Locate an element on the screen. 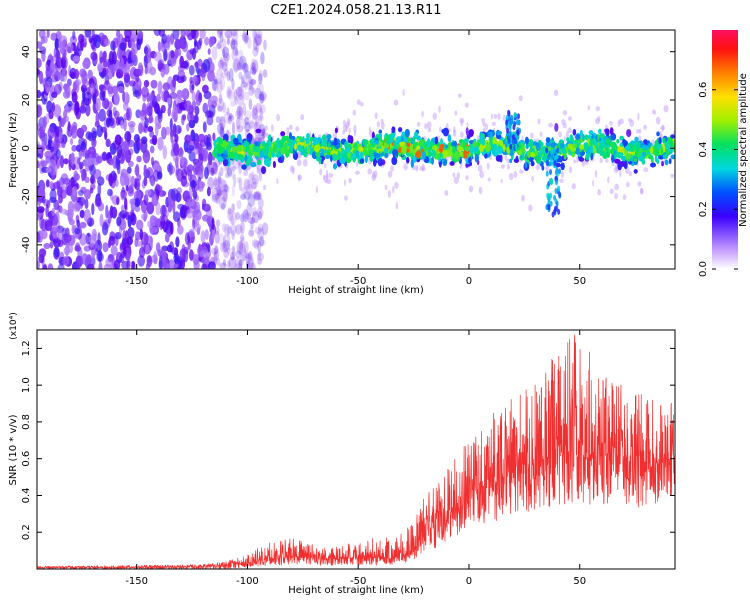 This screenshot has width=750, height=600. x-tick-label: 0 is located at coordinates (469, 281).